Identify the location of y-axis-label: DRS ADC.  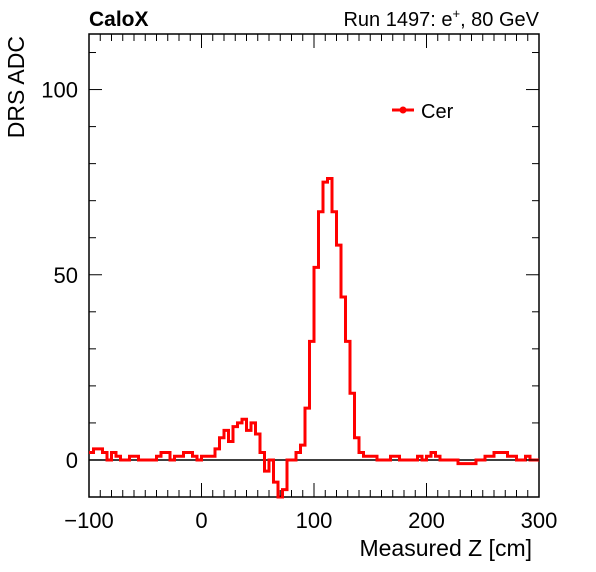
(16, 87).